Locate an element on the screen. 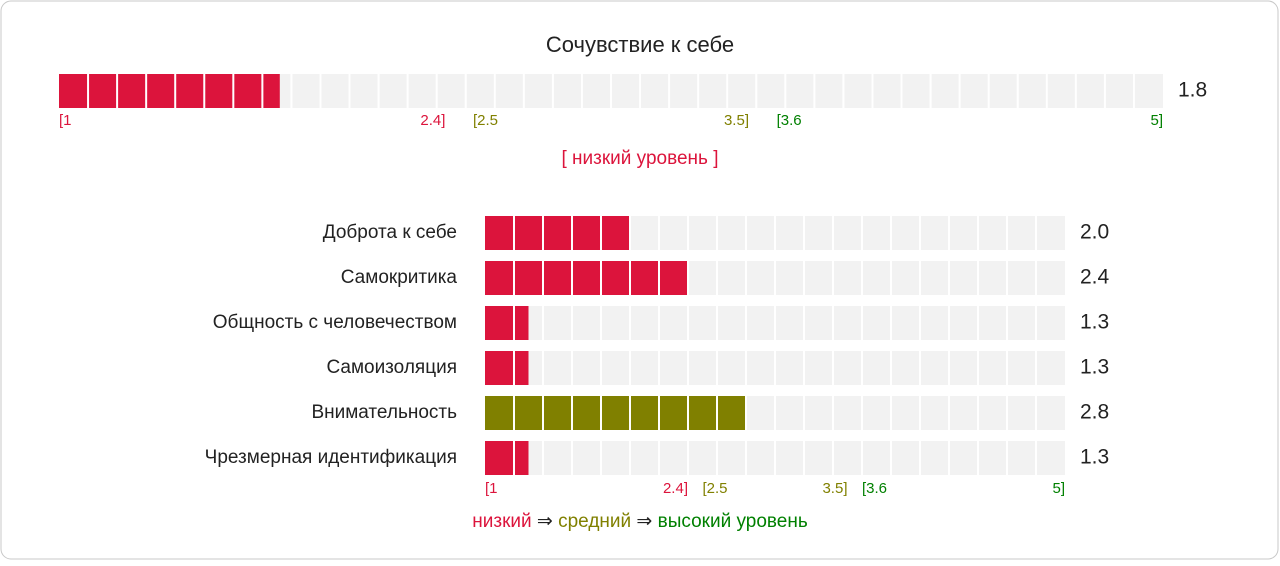  value-label: 2.8 is located at coordinates (1094, 412).